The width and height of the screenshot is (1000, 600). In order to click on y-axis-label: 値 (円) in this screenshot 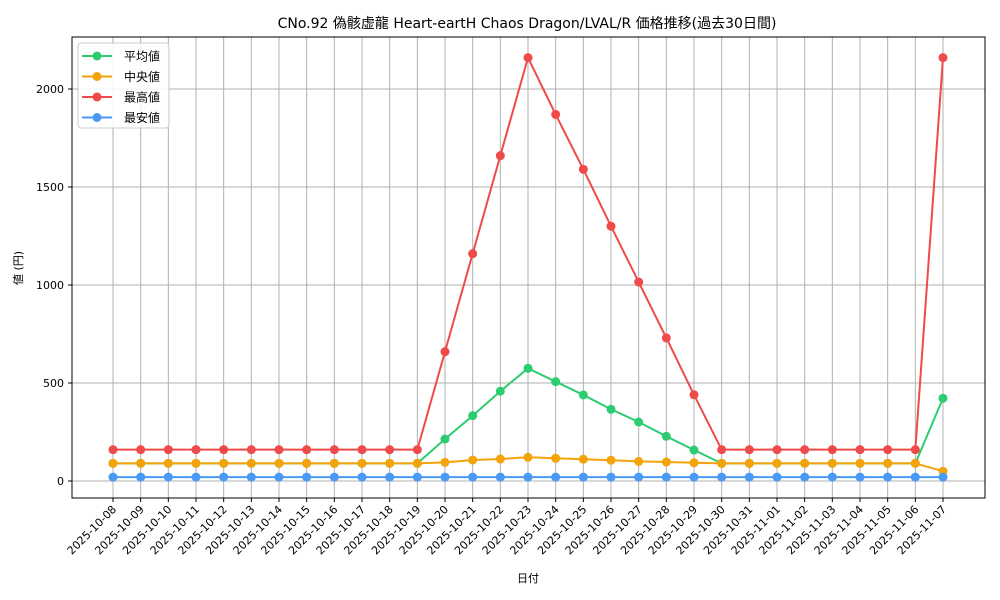, I will do `click(18, 268)`.